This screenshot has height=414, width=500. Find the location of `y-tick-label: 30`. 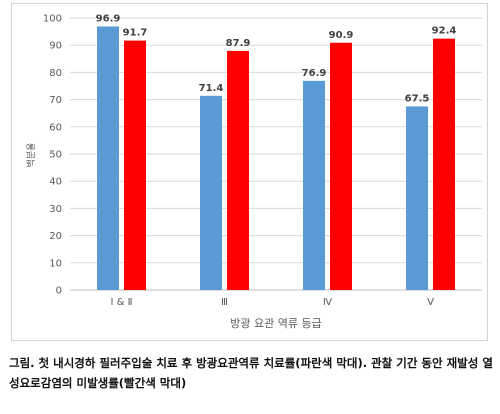

y-tick-label: 30 is located at coordinates (55, 209).